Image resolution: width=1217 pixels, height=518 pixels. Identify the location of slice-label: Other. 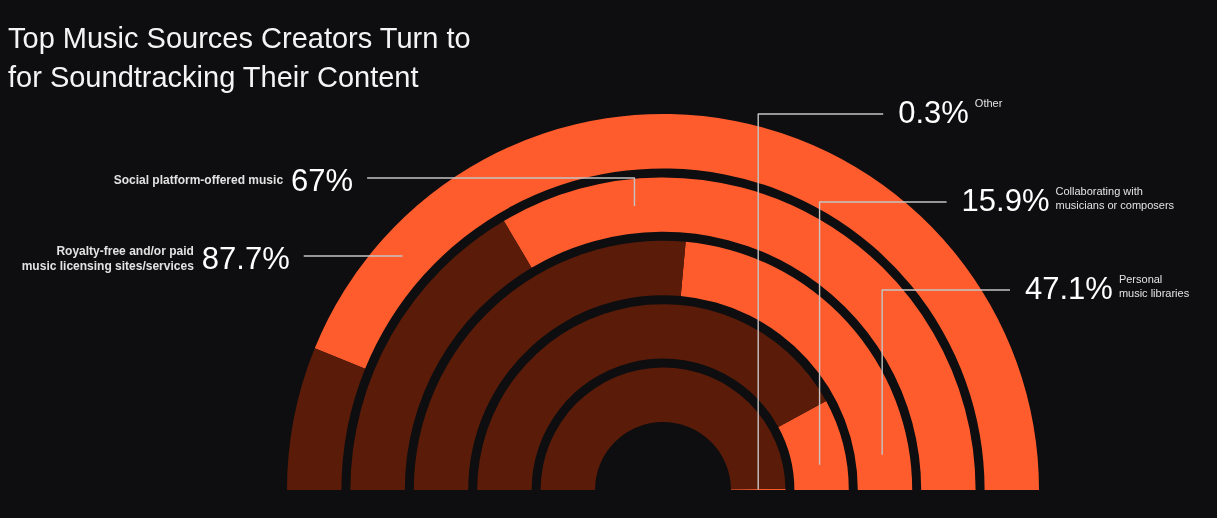
(988, 103).